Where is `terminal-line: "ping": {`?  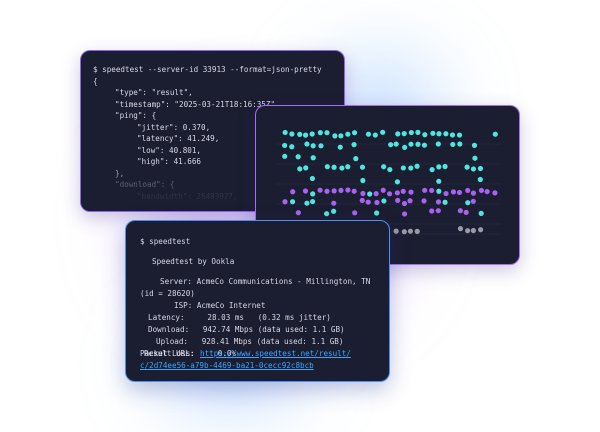
terminal-line: "ping": { is located at coordinates (136, 115).